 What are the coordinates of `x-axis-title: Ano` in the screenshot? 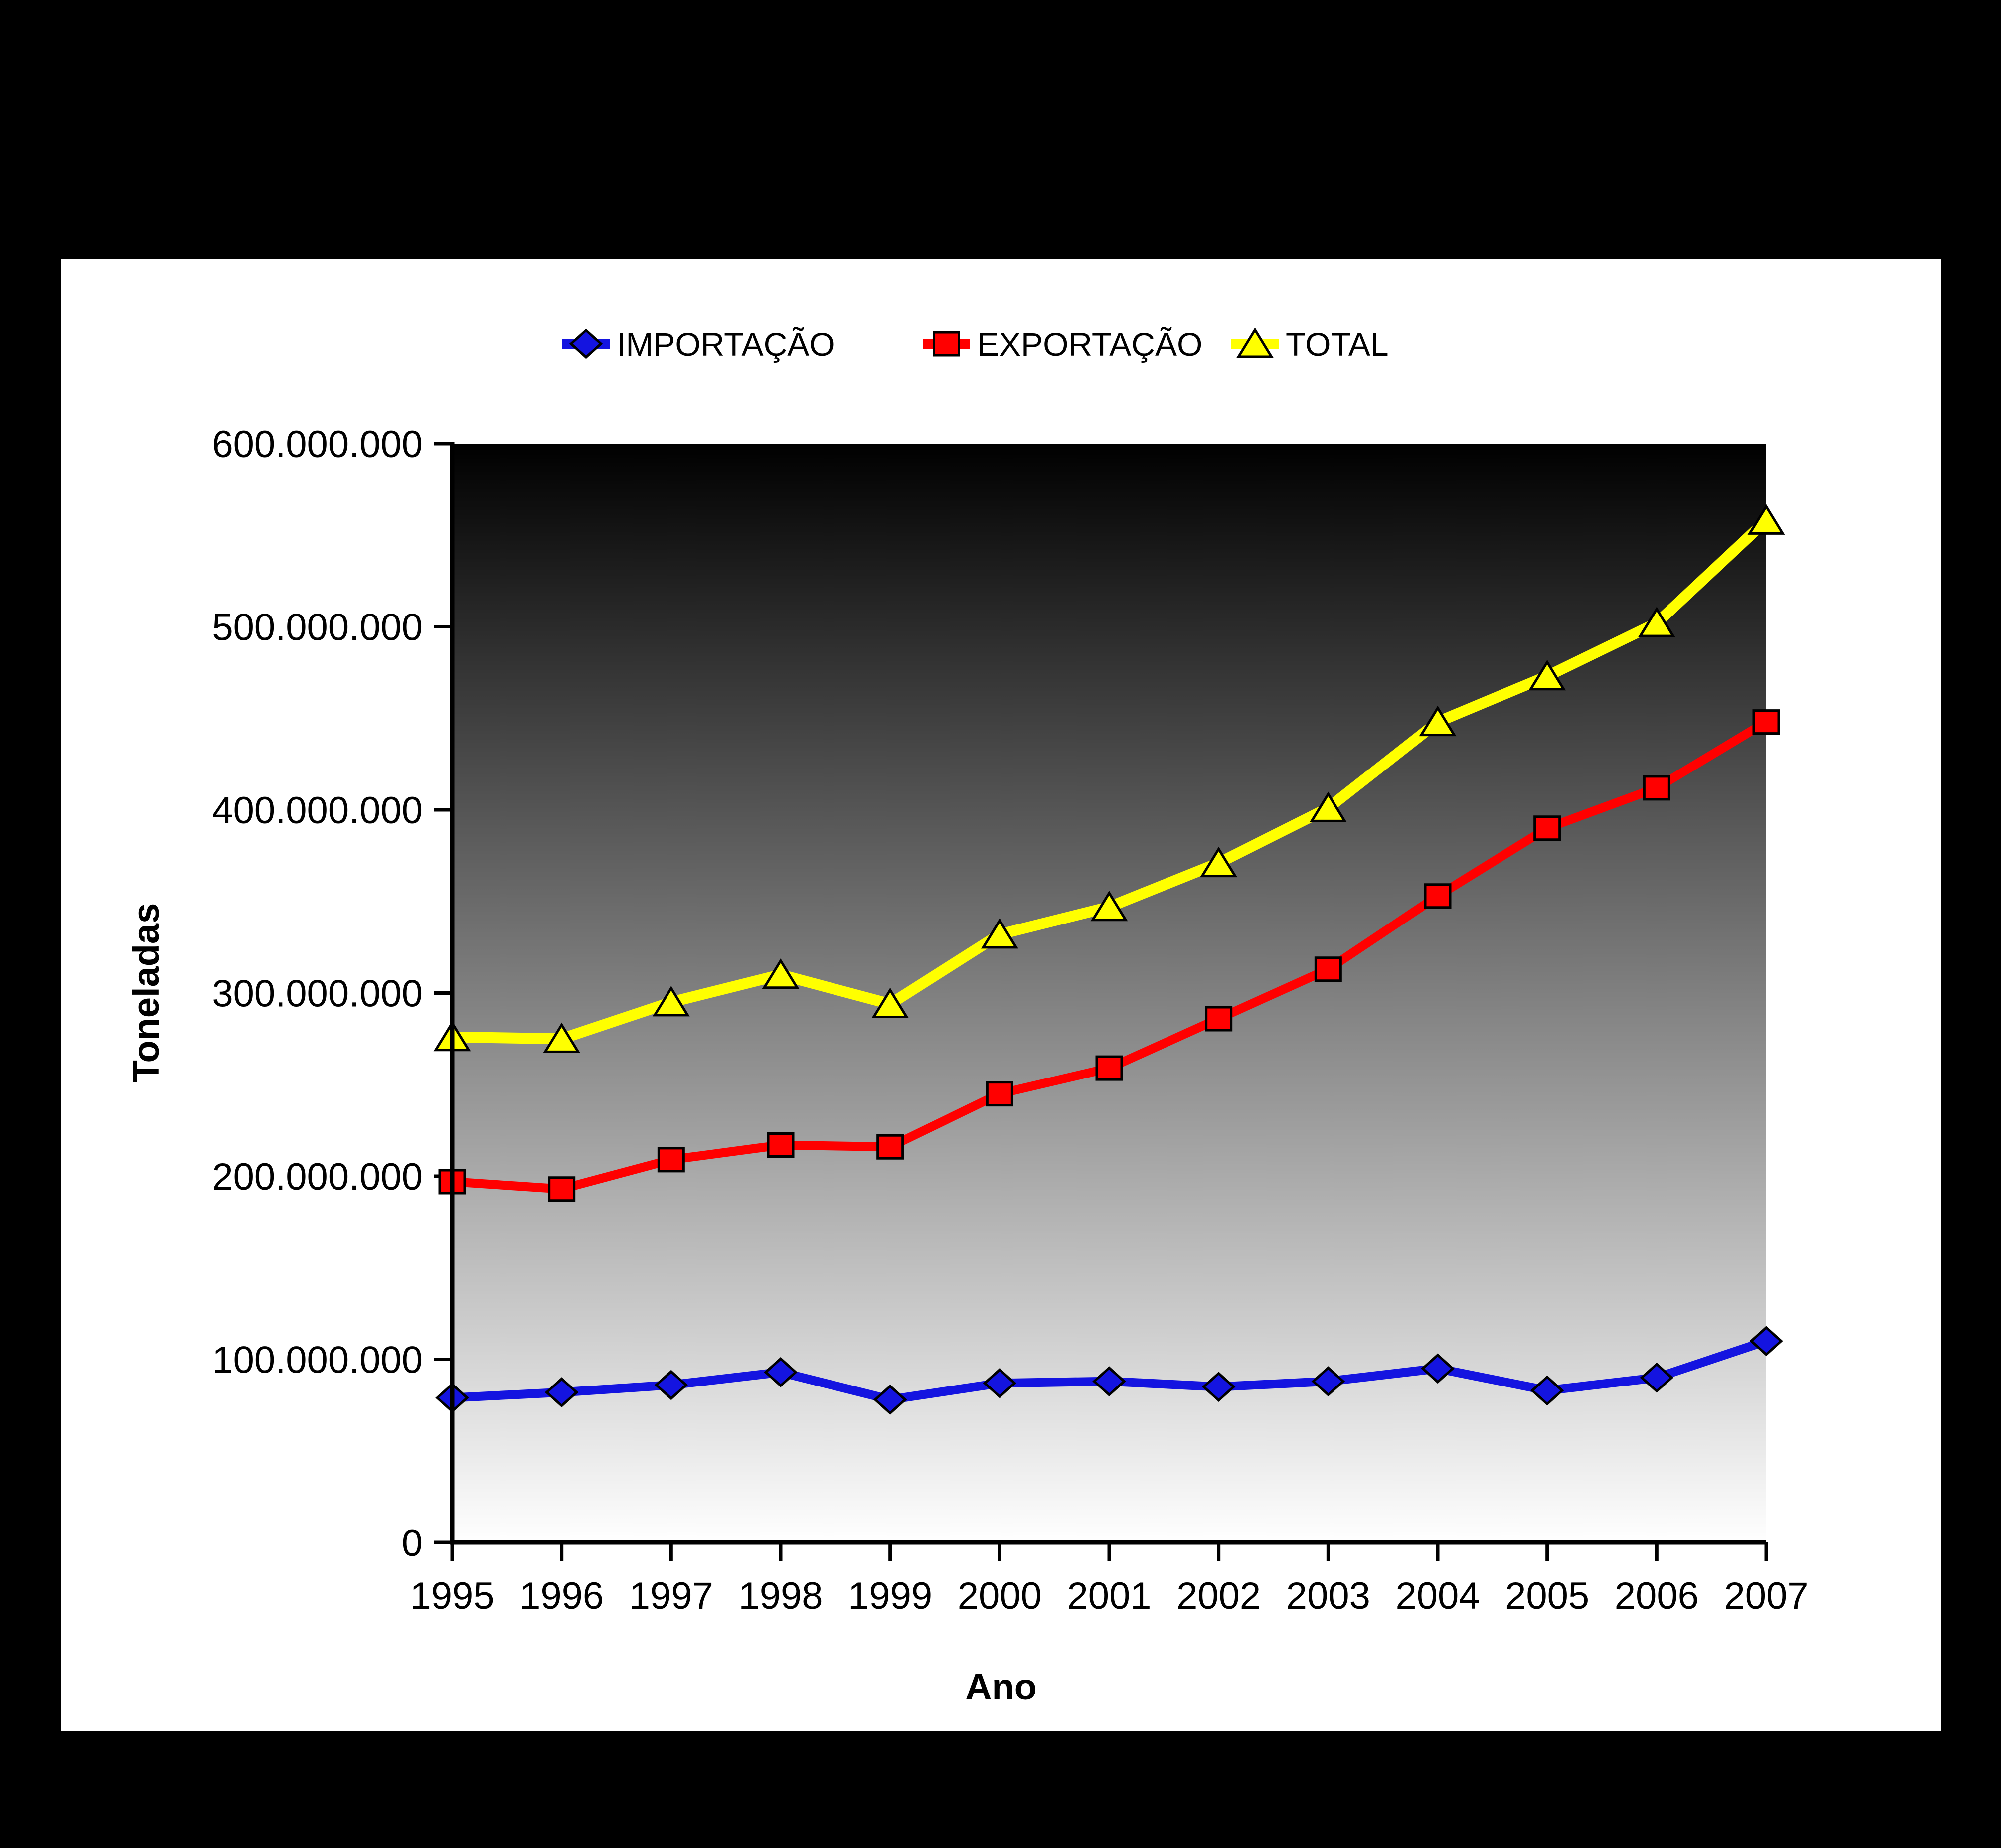 It's located at (1001, 1686).